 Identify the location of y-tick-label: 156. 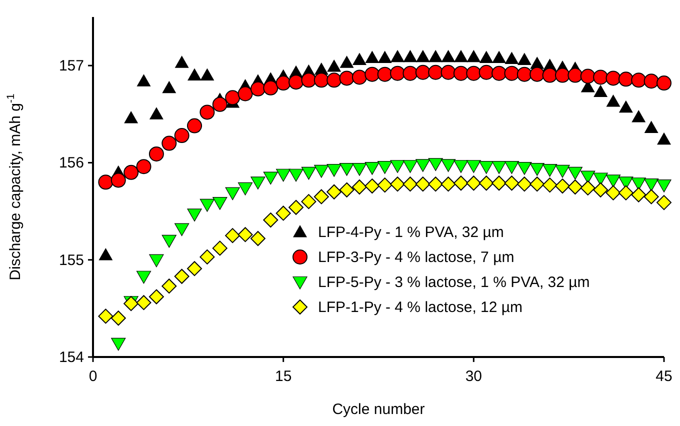
(71, 163).